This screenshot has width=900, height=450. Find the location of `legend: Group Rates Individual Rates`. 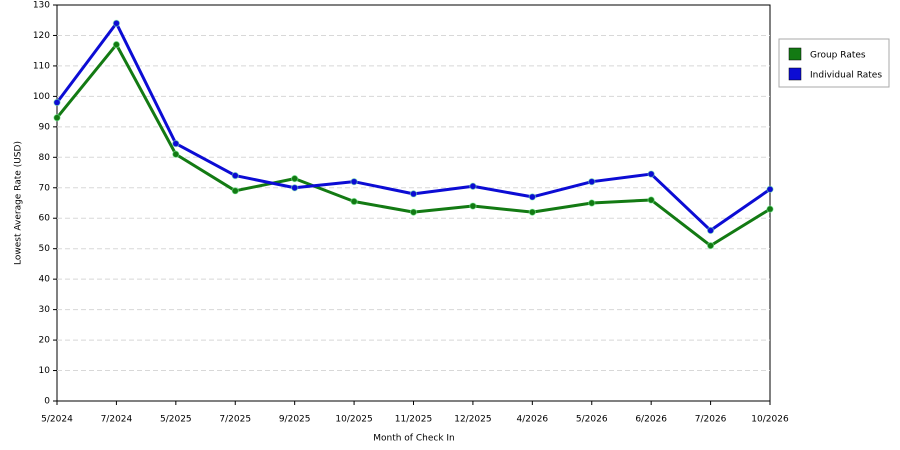

legend: Group Rates Individual Rates is located at coordinates (834, 63).